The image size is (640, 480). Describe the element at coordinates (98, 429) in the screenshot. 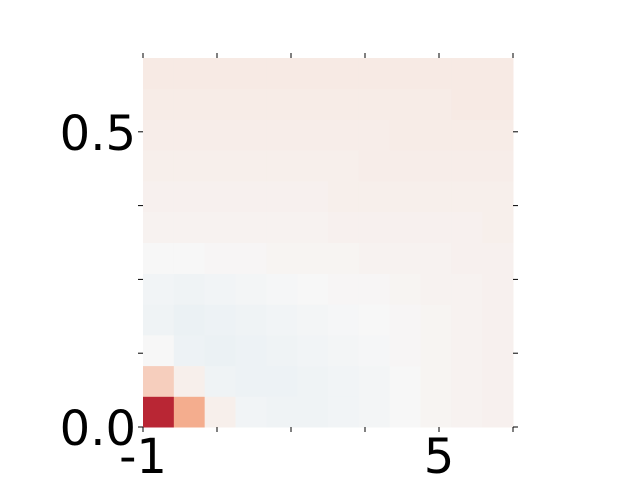

I see `y-tick-label: 0.0` at that location.